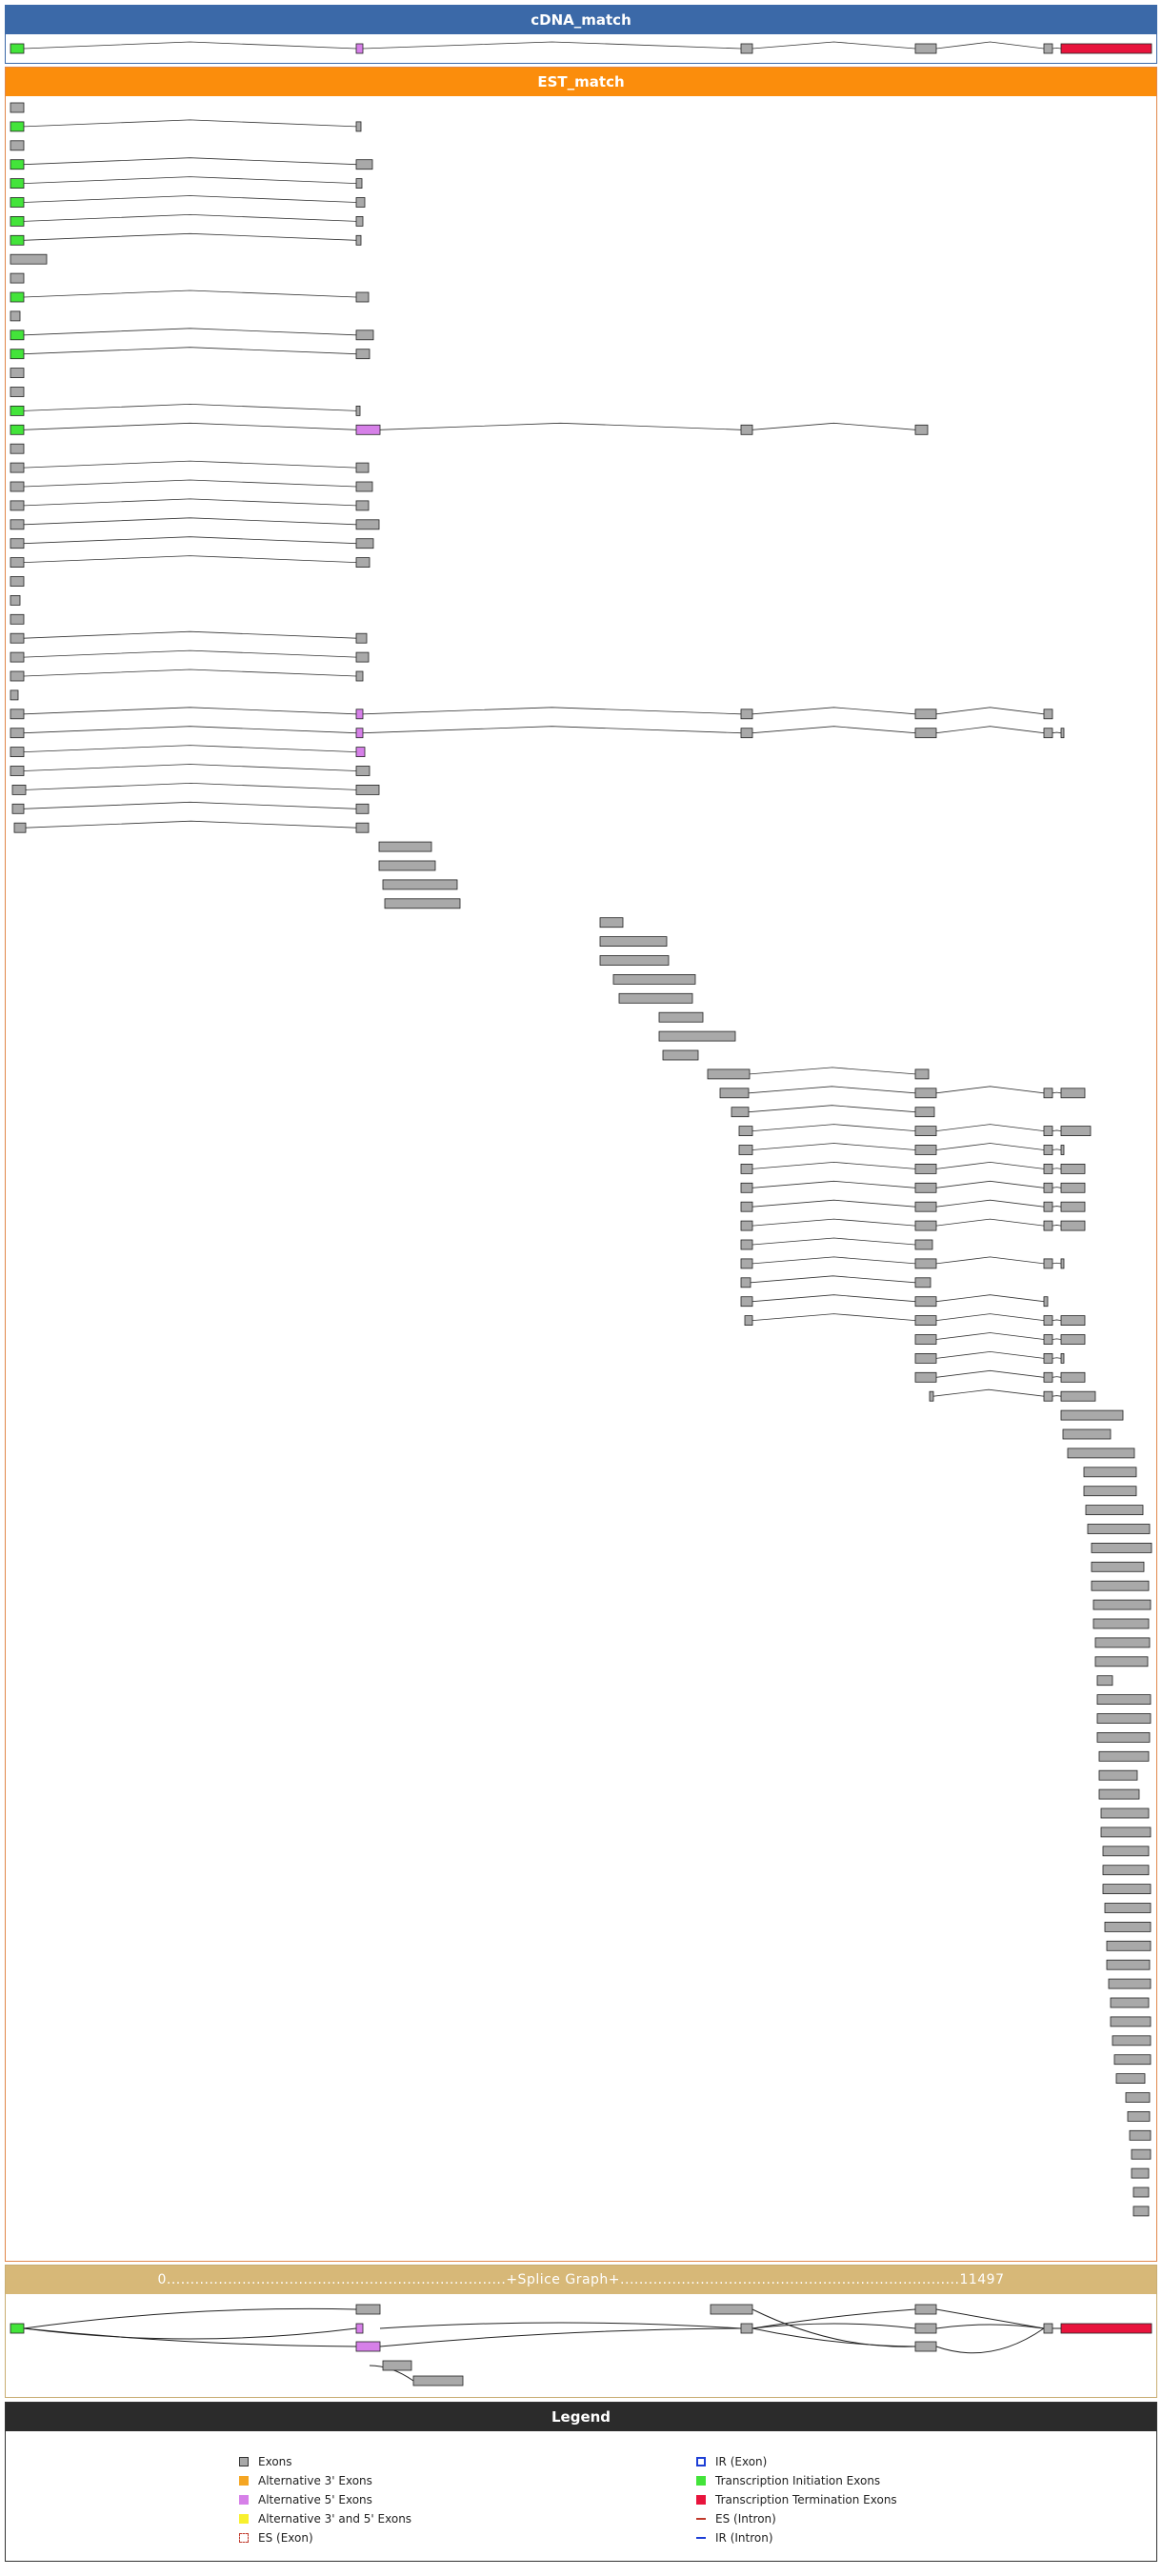 The image size is (1162, 2576). Describe the element at coordinates (325, 2499) in the screenshot. I see `legend-item-alt5: Alternative 5' Exons` at that location.